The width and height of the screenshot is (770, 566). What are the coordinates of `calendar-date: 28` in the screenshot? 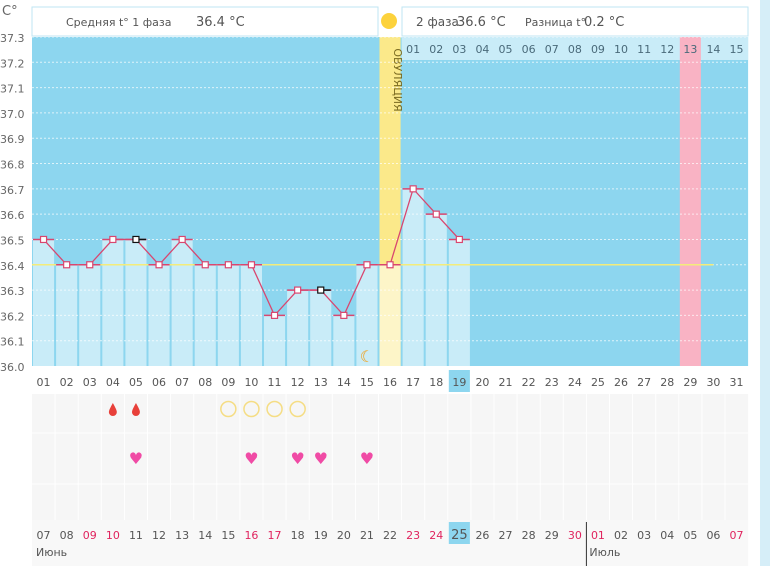 It's located at (529, 535).